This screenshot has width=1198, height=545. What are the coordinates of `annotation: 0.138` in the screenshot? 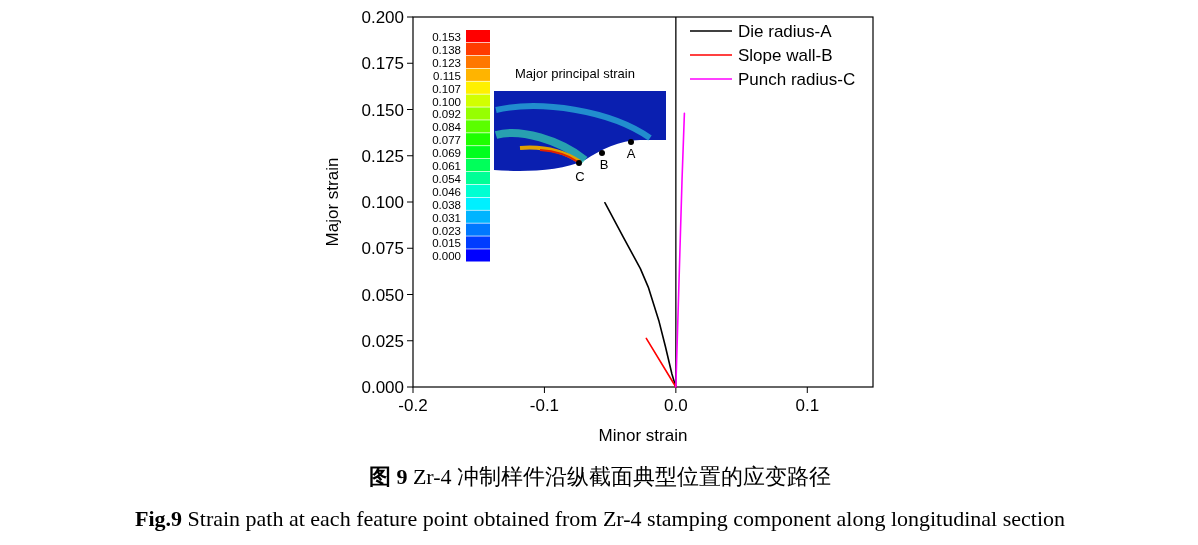 It's located at (446, 49).